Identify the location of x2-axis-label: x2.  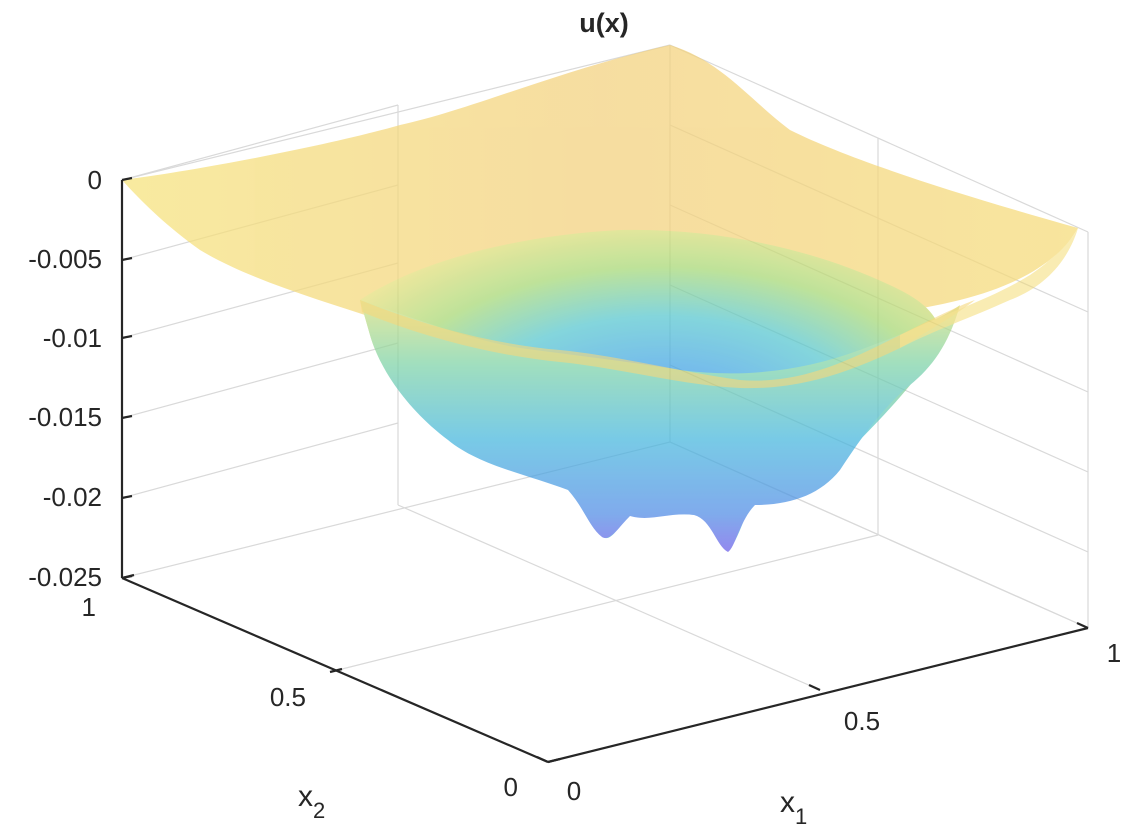
(311, 801).